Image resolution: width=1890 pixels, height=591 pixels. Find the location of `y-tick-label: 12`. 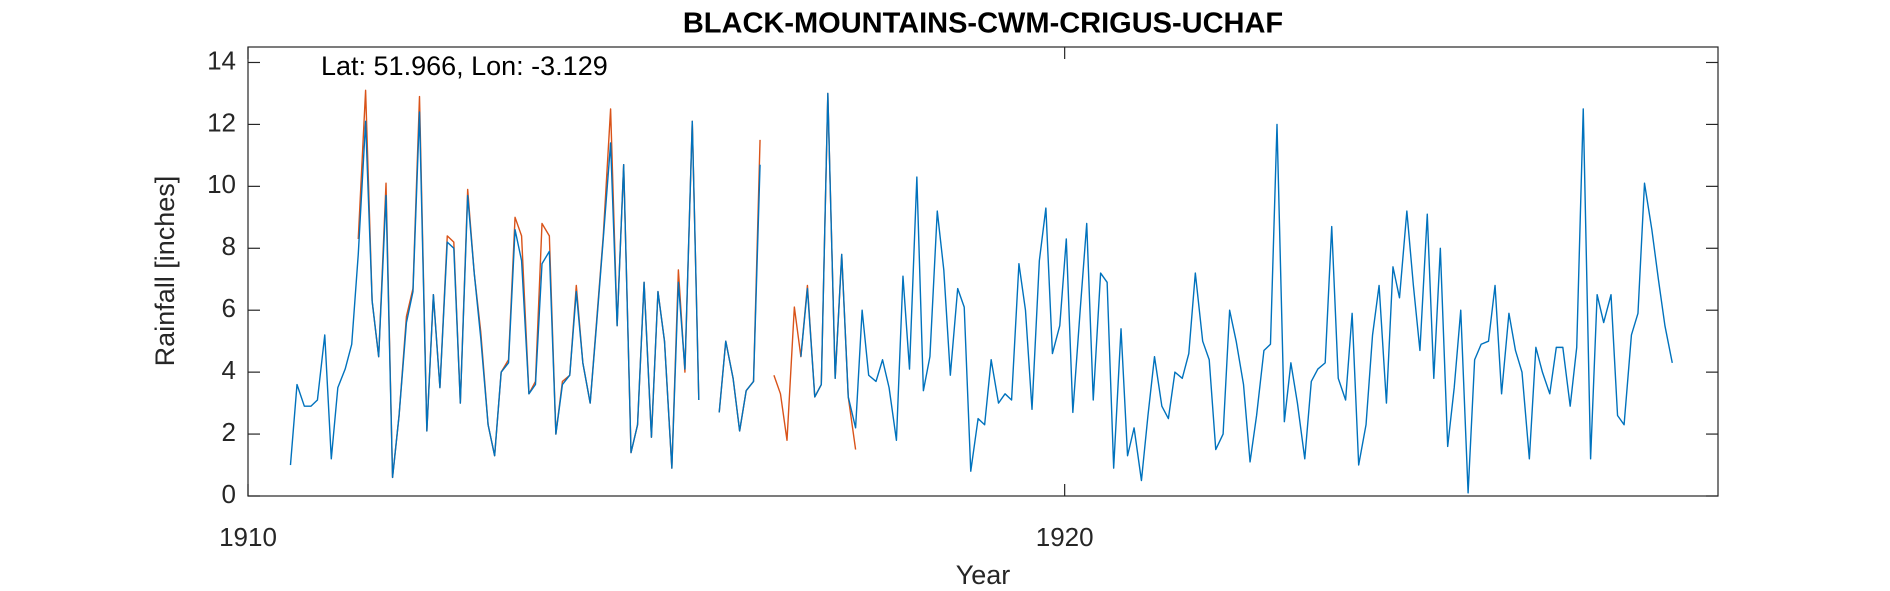

y-tick-label: 12 is located at coordinates (221, 122).